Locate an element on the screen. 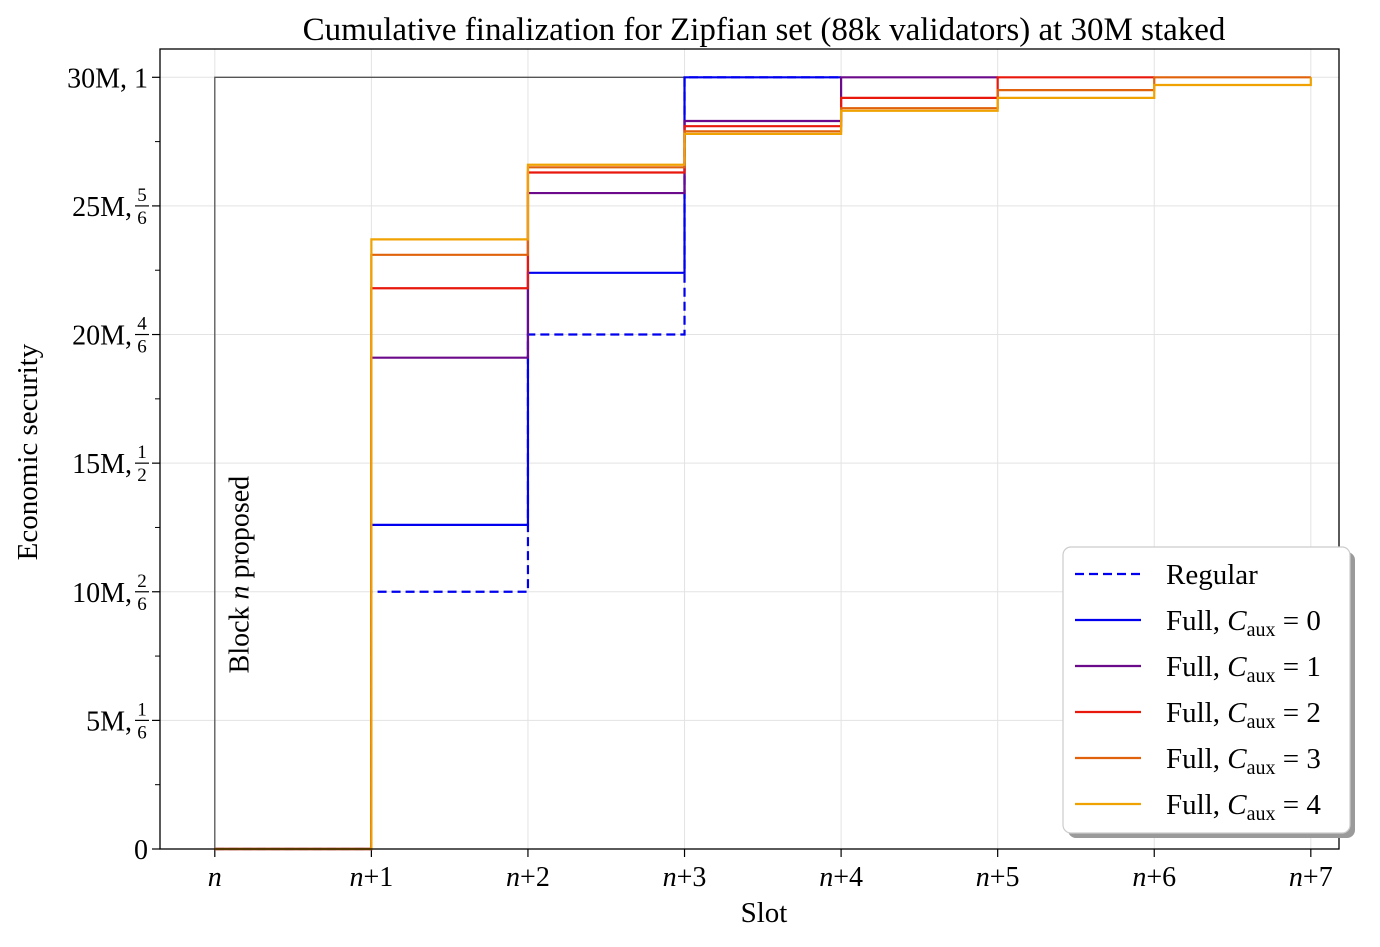 The height and width of the screenshot is (947, 1380). y-tick-text-4: 20M, is located at coordinates (102, 336).